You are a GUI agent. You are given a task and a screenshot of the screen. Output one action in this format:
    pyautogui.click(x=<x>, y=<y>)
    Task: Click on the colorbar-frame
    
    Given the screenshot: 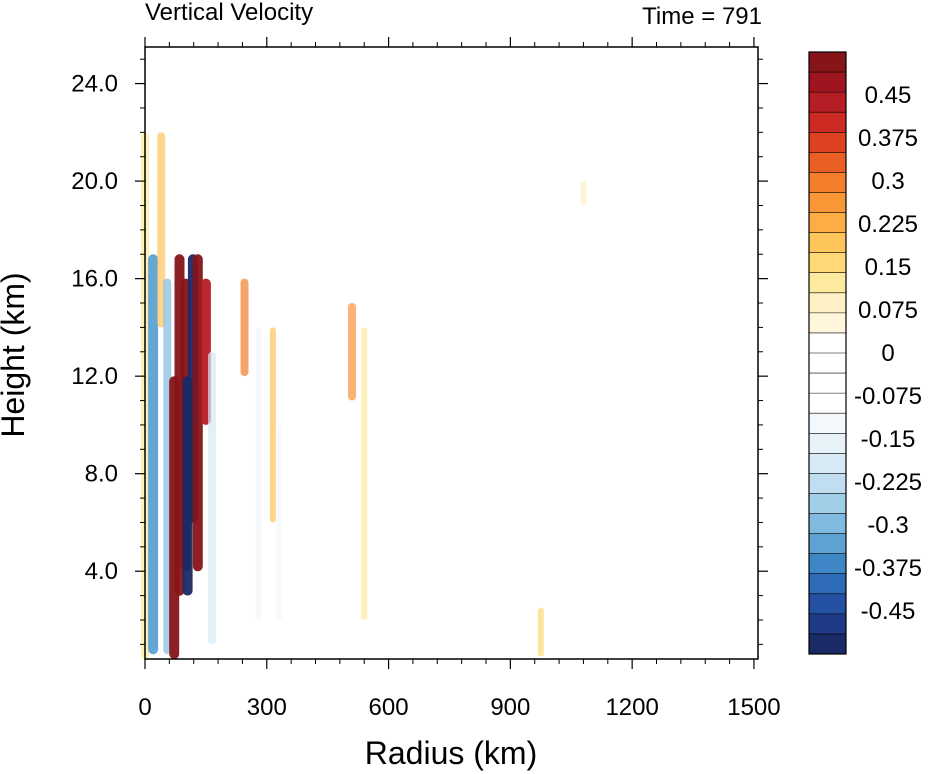 What is the action you would take?
    pyautogui.click(x=827, y=353)
    